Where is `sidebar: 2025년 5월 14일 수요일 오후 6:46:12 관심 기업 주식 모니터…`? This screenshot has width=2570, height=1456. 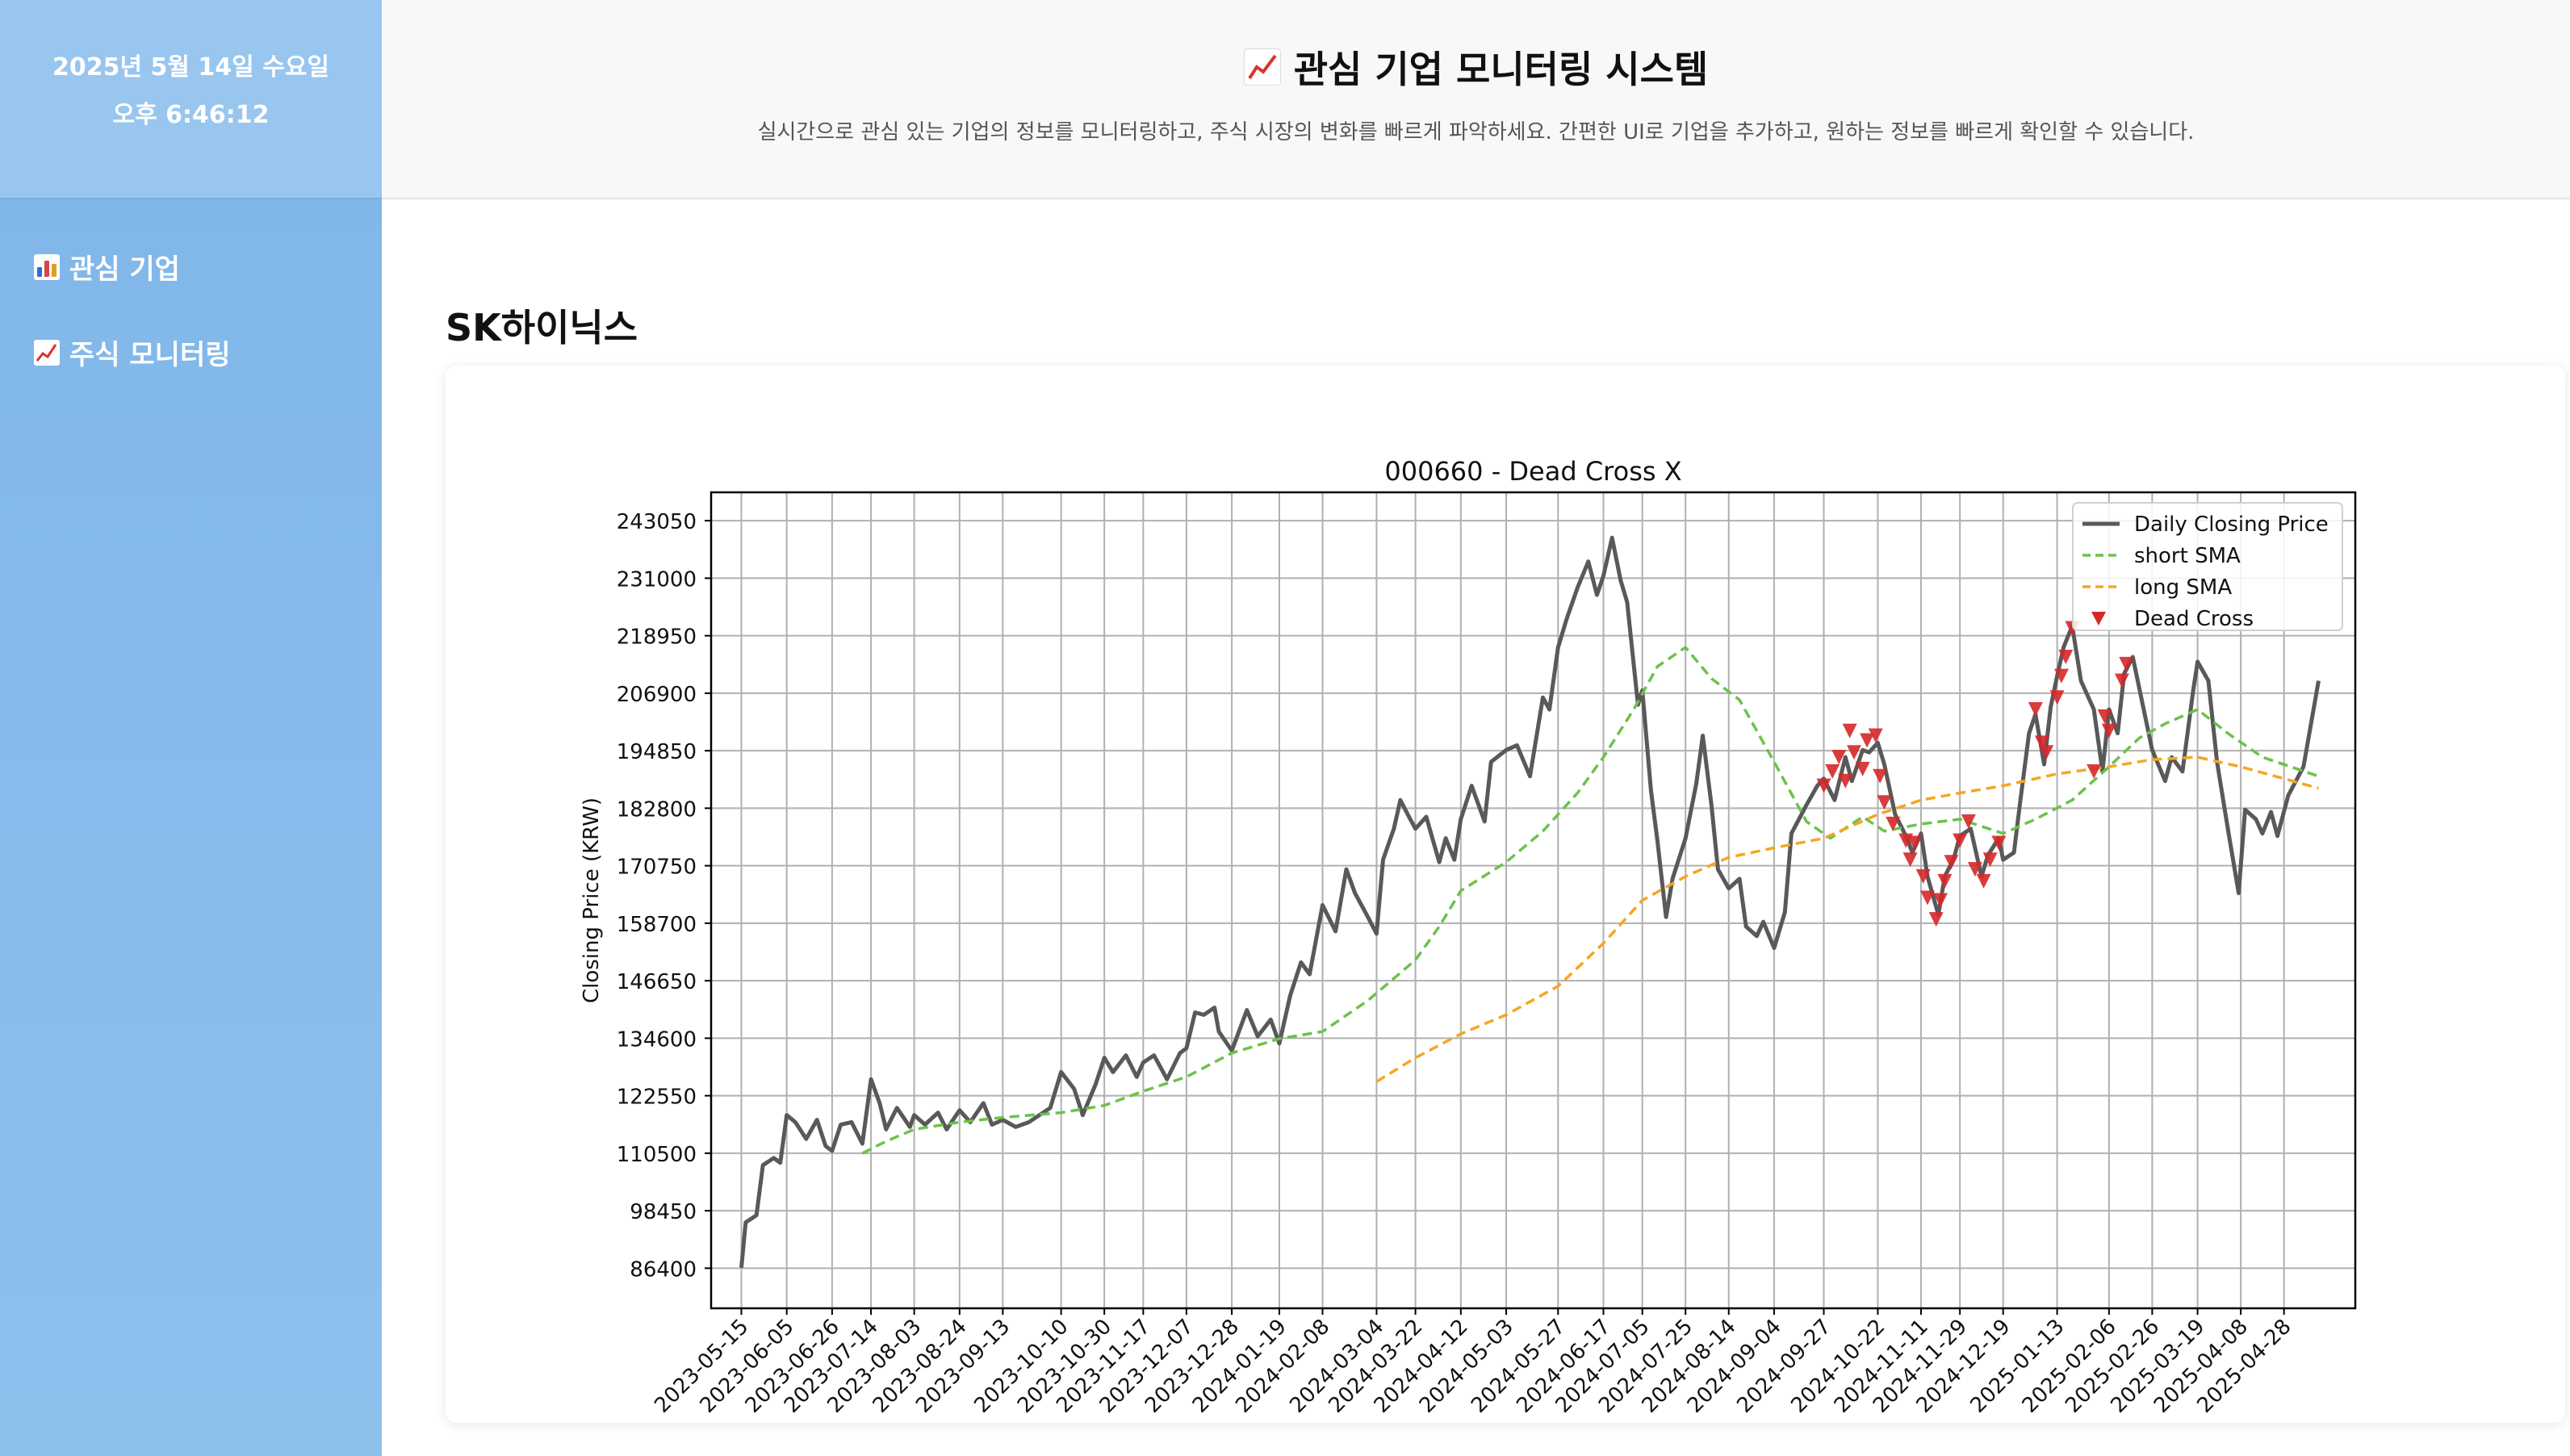 sidebar: 2025년 5월 14일 수요일 오후 6:46:12 관심 기업 주식 모니터… is located at coordinates (191, 728).